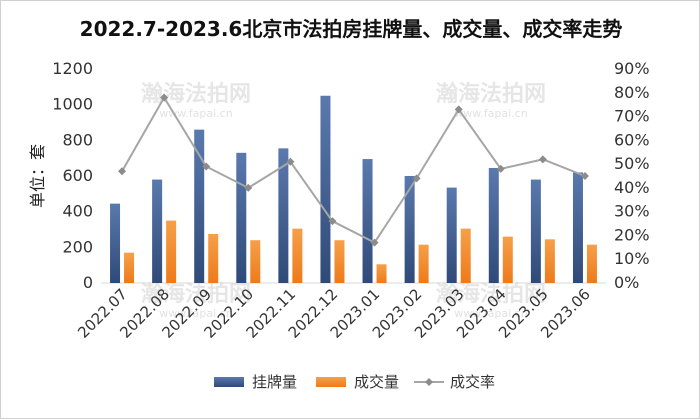 Image resolution: width=700 pixels, height=420 pixels. I want to click on y-axis-label: 单位：套, so click(37, 176).